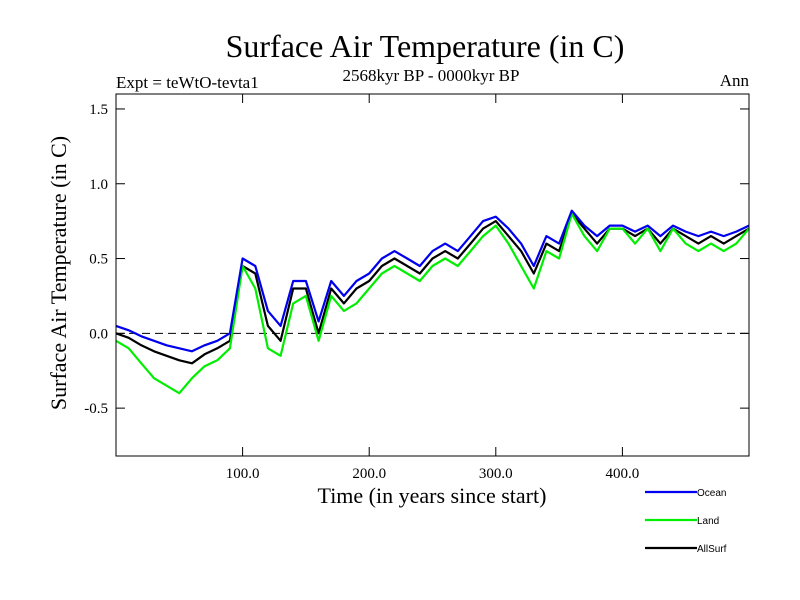 Image resolution: width=800 pixels, height=600 pixels. I want to click on x-tick-label: 200.0, so click(369, 474).